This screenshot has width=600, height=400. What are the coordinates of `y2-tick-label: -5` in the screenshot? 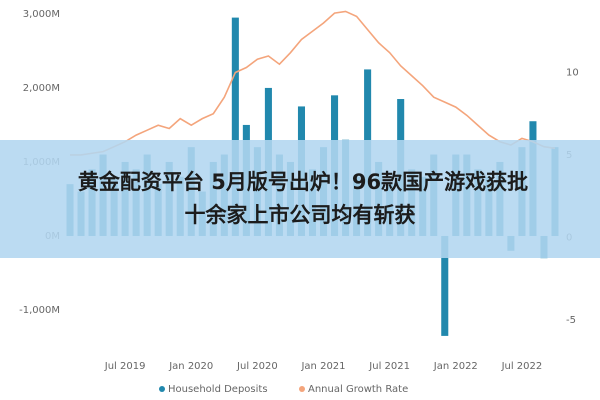 It's located at (571, 320).